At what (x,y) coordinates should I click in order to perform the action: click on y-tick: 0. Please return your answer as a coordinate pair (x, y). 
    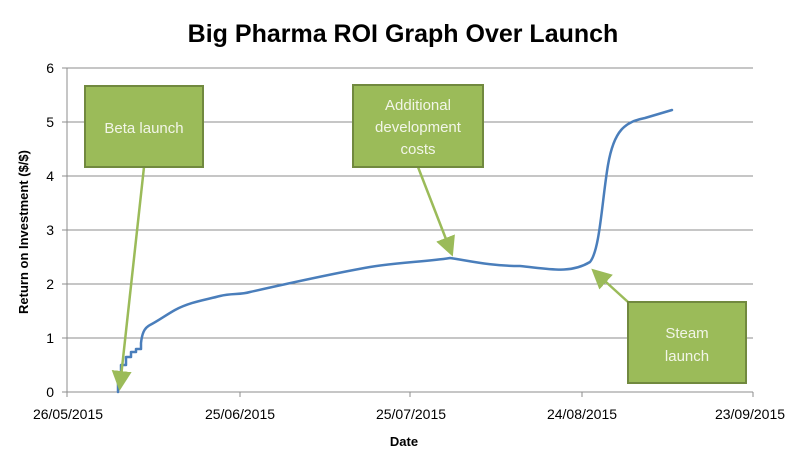
    Looking at the image, I should click on (50, 392).